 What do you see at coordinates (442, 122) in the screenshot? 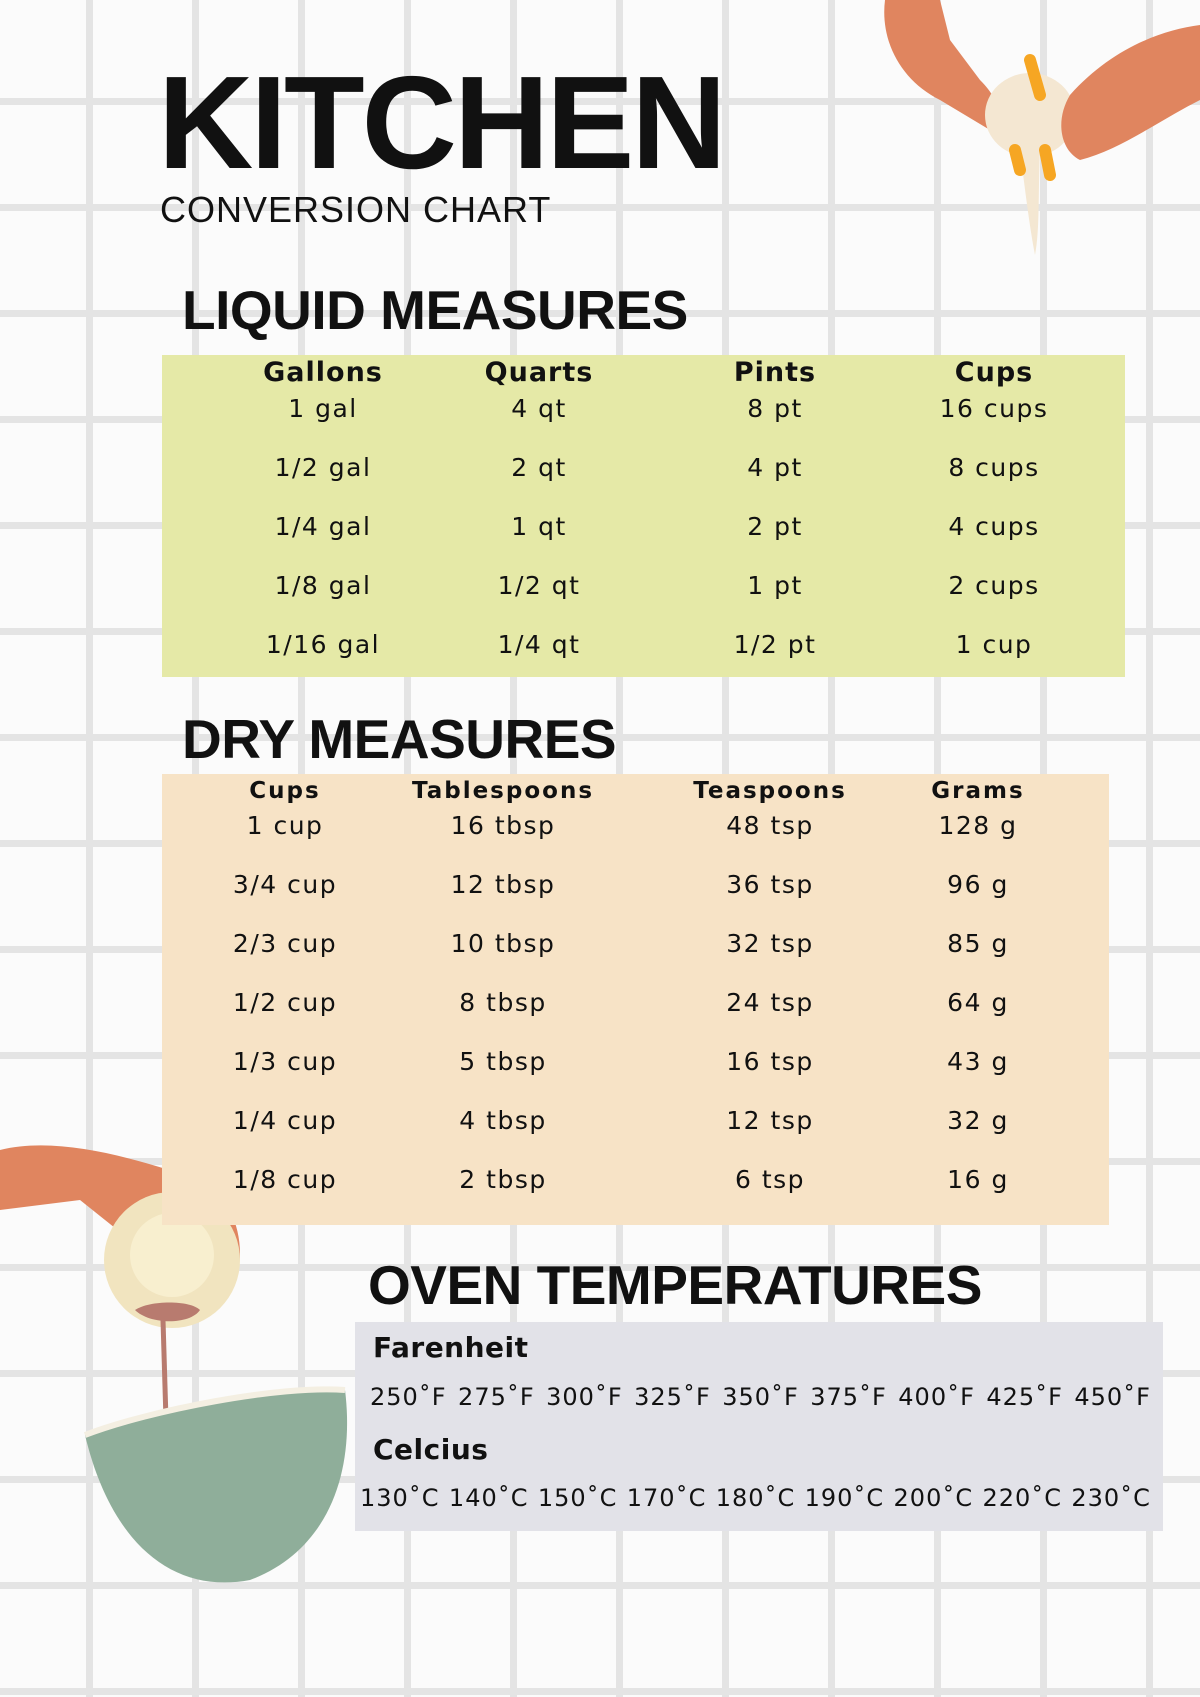
I see `page-title: KITCHEN` at bounding box center [442, 122].